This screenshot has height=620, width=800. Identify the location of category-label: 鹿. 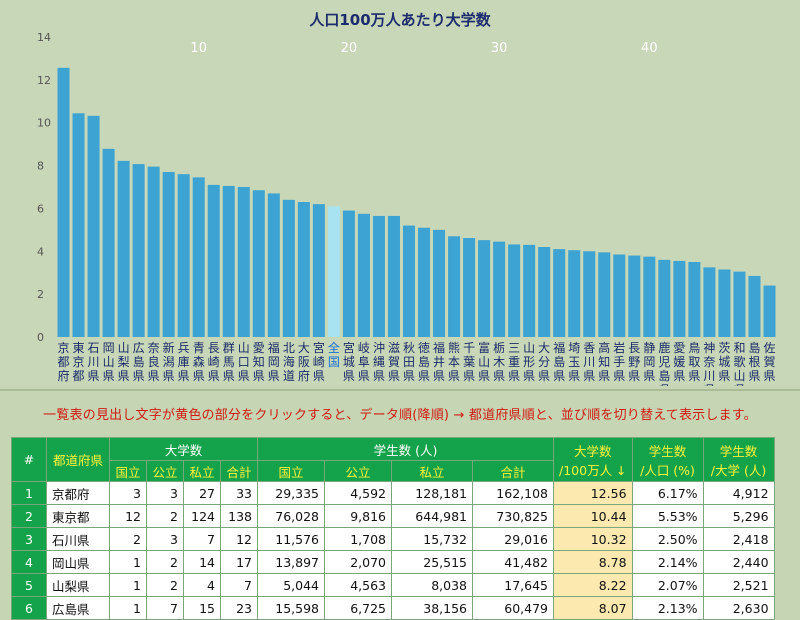
(664, 347).